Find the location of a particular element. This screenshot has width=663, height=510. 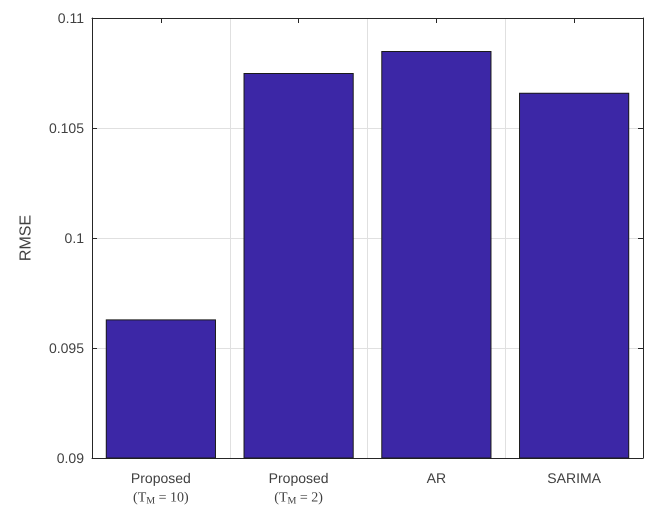

y-axis-title: RMSE is located at coordinates (26, 238).